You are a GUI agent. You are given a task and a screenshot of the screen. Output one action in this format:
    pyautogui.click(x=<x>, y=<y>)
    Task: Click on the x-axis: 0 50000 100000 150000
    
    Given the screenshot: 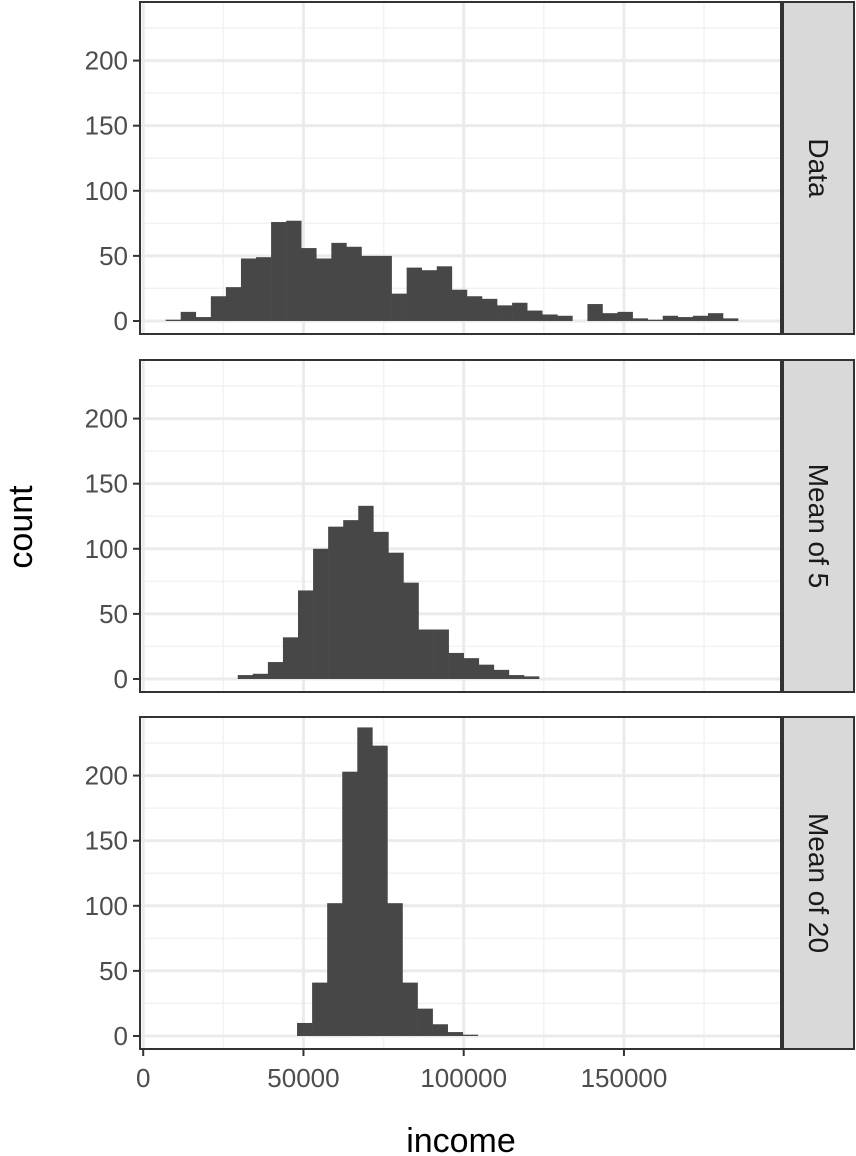 What is the action you would take?
    pyautogui.click(x=401, y=1071)
    